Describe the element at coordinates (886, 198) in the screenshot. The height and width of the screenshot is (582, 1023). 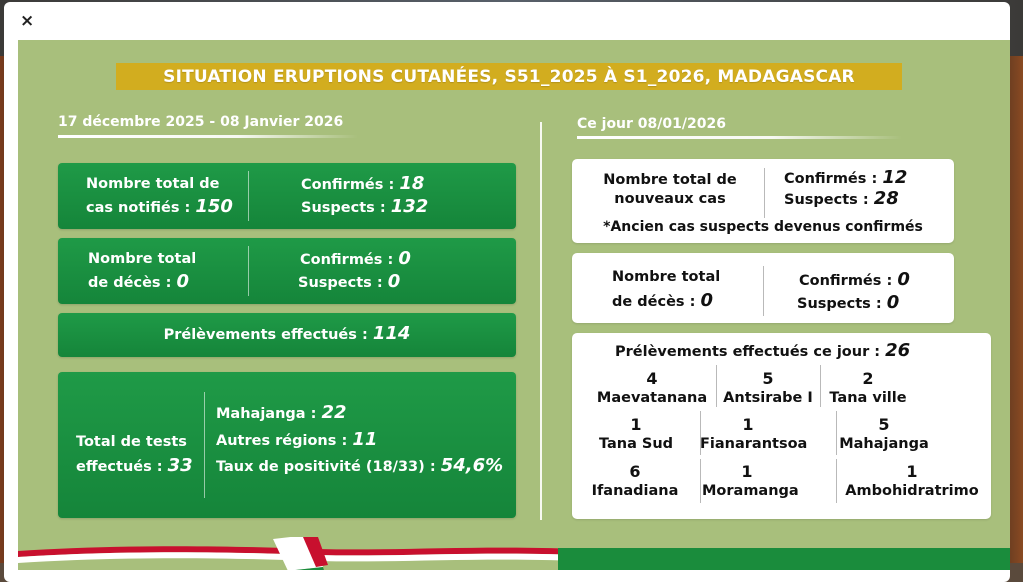
I see `new-cases-suspects-value: 28` at that location.